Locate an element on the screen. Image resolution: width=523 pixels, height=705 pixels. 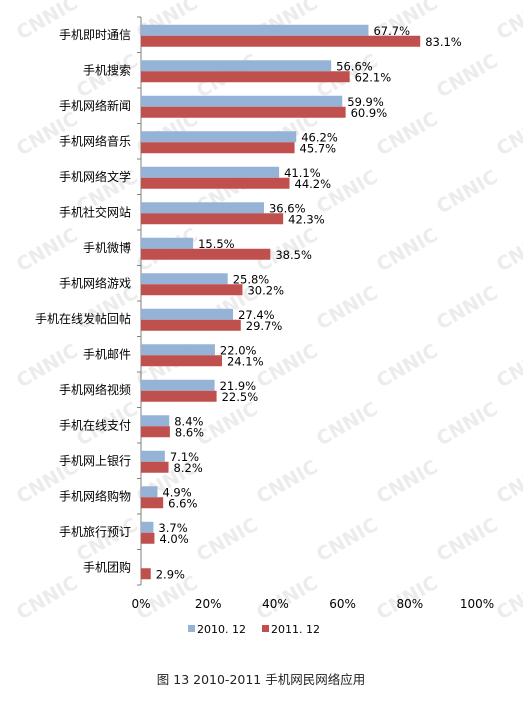
data-label: 8.6% is located at coordinates (189, 432).